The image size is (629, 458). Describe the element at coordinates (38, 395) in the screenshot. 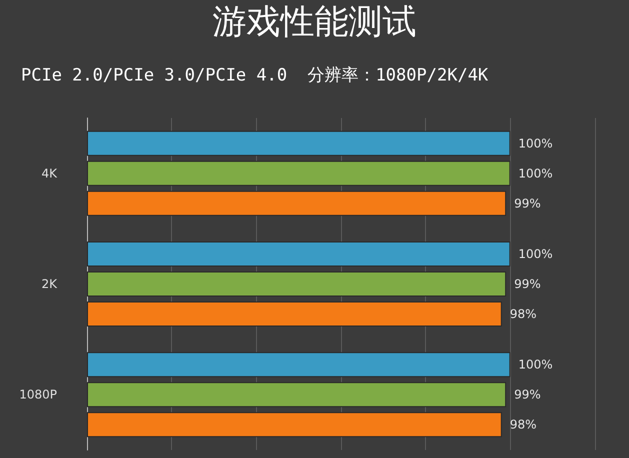

I see `y-tick-label: 1080P` at that location.